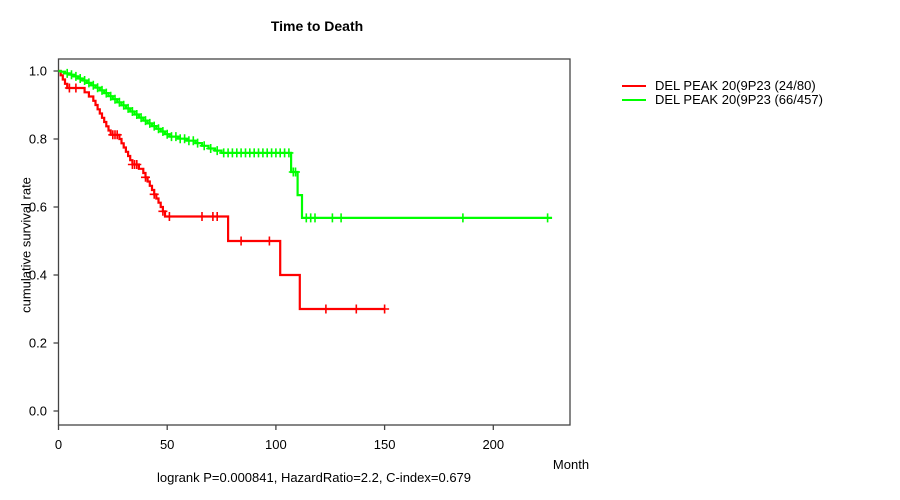 This screenshot has height=500, width=900. What do you see at coordinates (37, 139) in the screenshot?
I see `y-tick-label: 0.8` at bounding box center [37, 139].